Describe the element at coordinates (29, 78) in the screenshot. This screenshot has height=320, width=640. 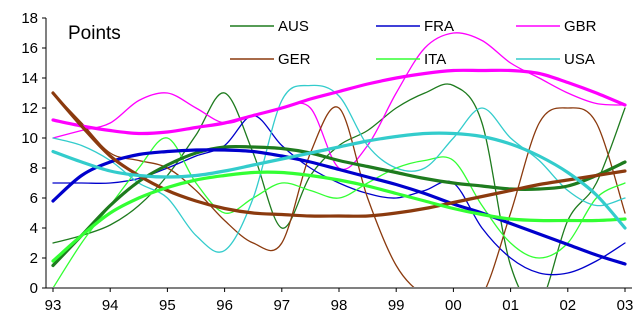
I see `y-tick-label: 14` at that location.